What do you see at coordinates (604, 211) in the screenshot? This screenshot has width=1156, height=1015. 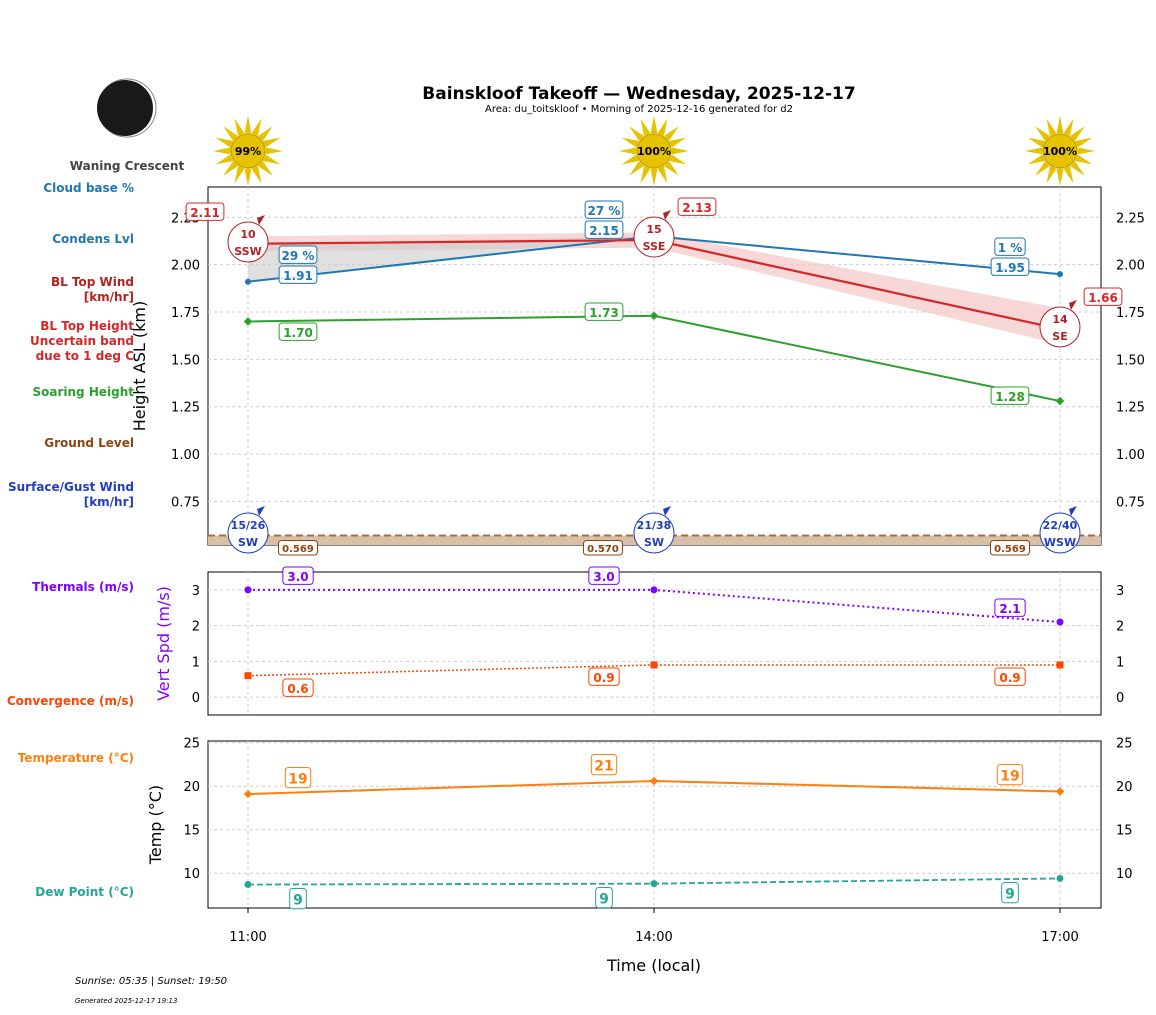 I see `cloud-percent-label: 27 %` at bounding box center [604, 211].